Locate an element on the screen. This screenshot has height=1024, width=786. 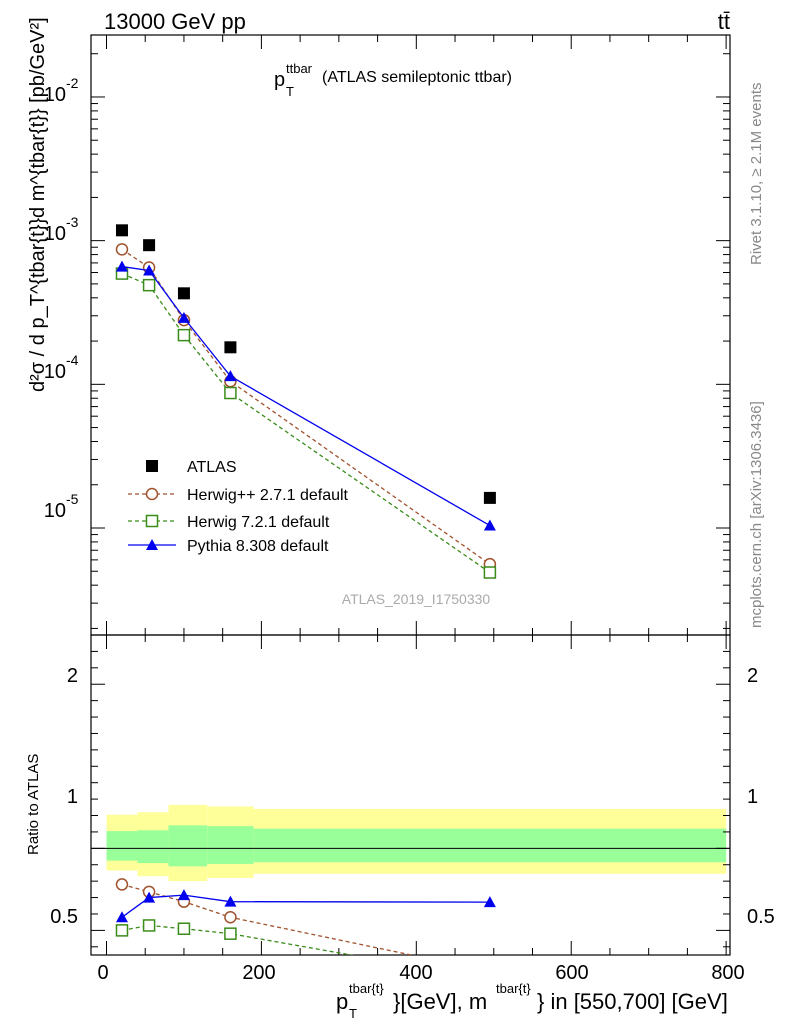
ratio-series-layer is located at coordinates (305, 931).